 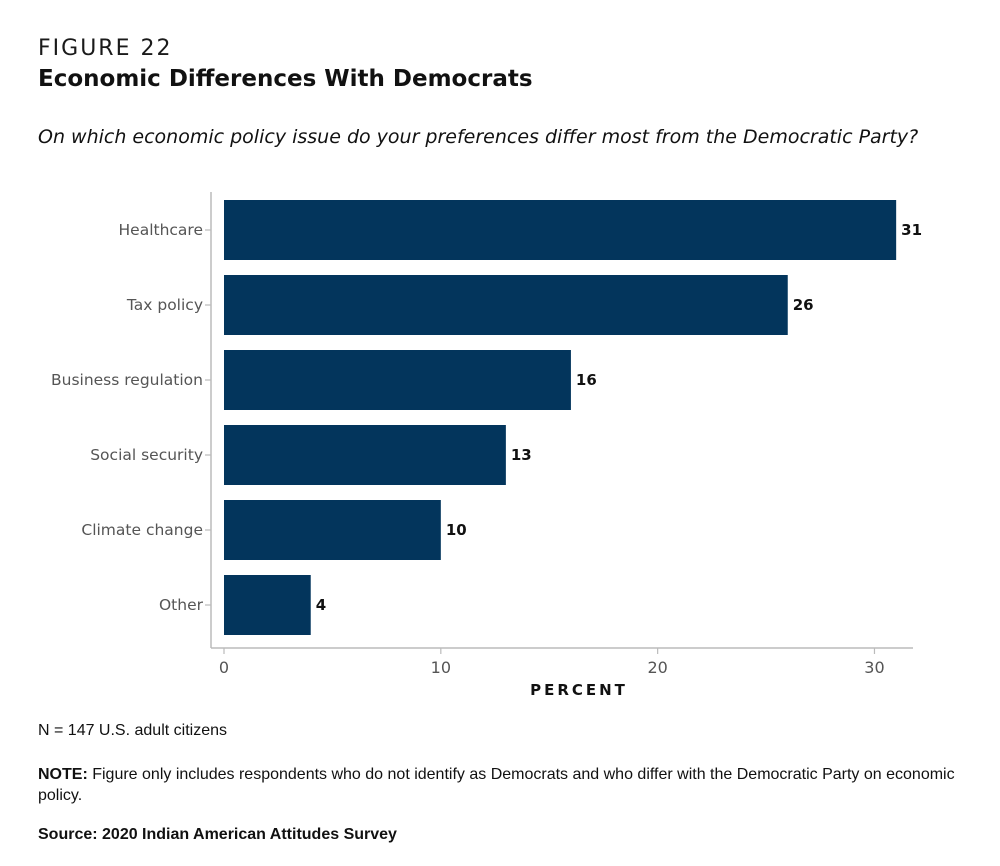 I want to click on category-label: Other, so click(x=181, y=605).